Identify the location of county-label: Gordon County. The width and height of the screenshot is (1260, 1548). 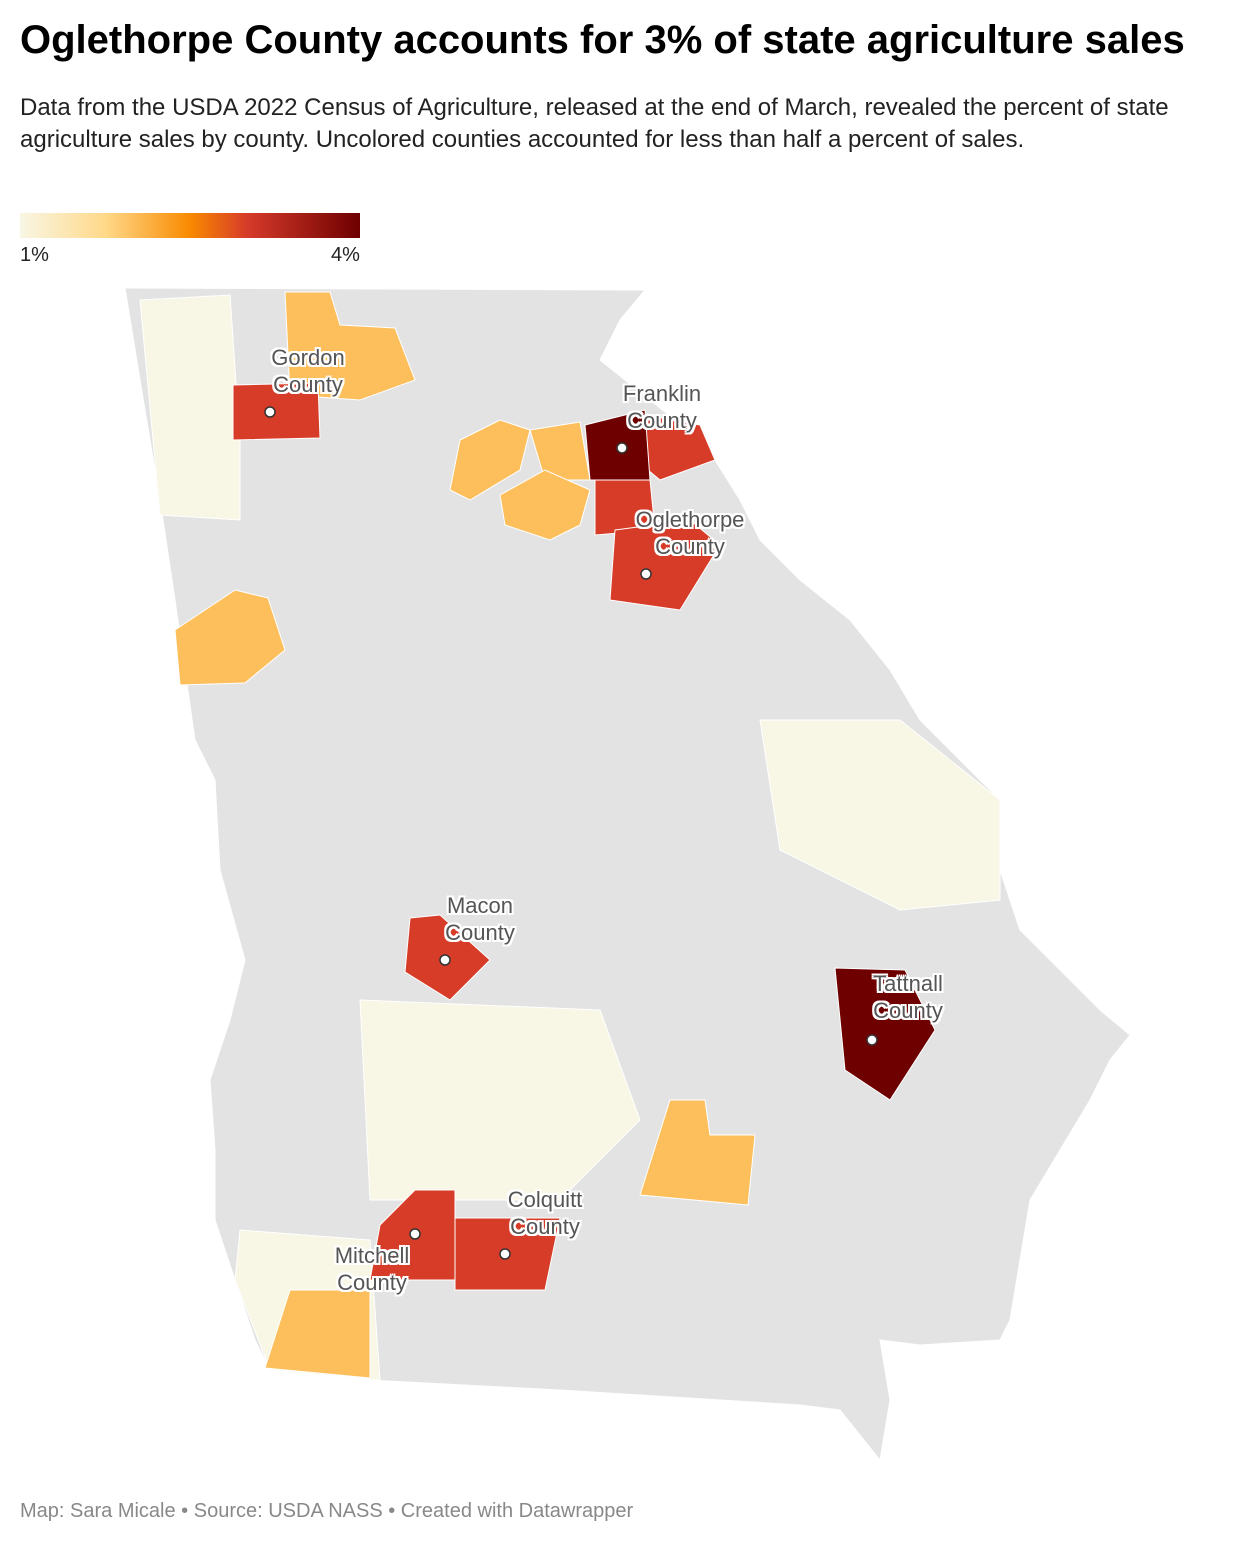
(308, 371).